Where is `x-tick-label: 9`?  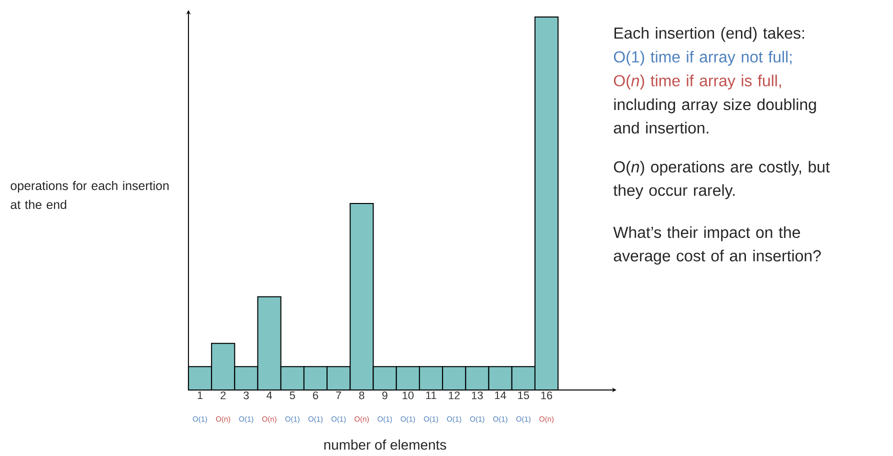 x-tick-label: 9 is located at coordinates (385, 396).